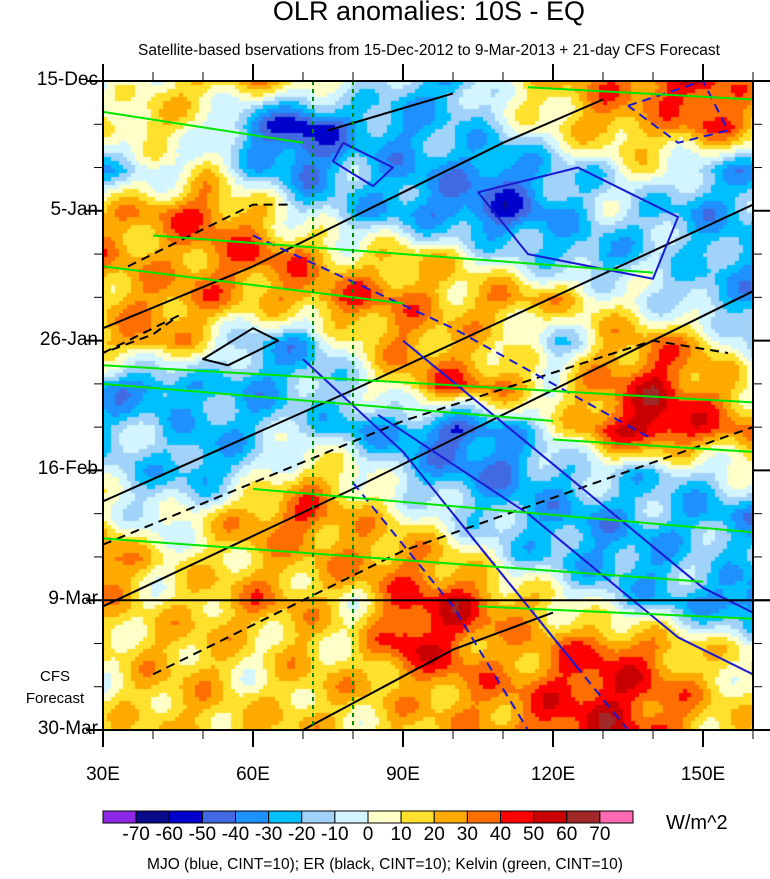 The width and height of the screenshot is (770, 879). I want to click on colorbar-label: -20, so click(302, 834).